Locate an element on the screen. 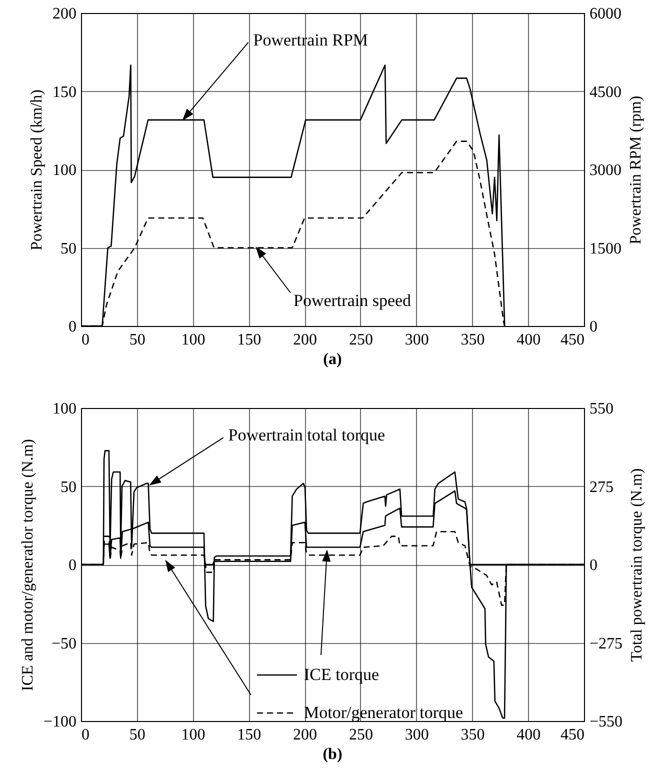 The width and height of the screenshot is (660, 779). y-axis-title: ICE and motor/generatlor torque (N.m) is located at coordinates (27, 565).